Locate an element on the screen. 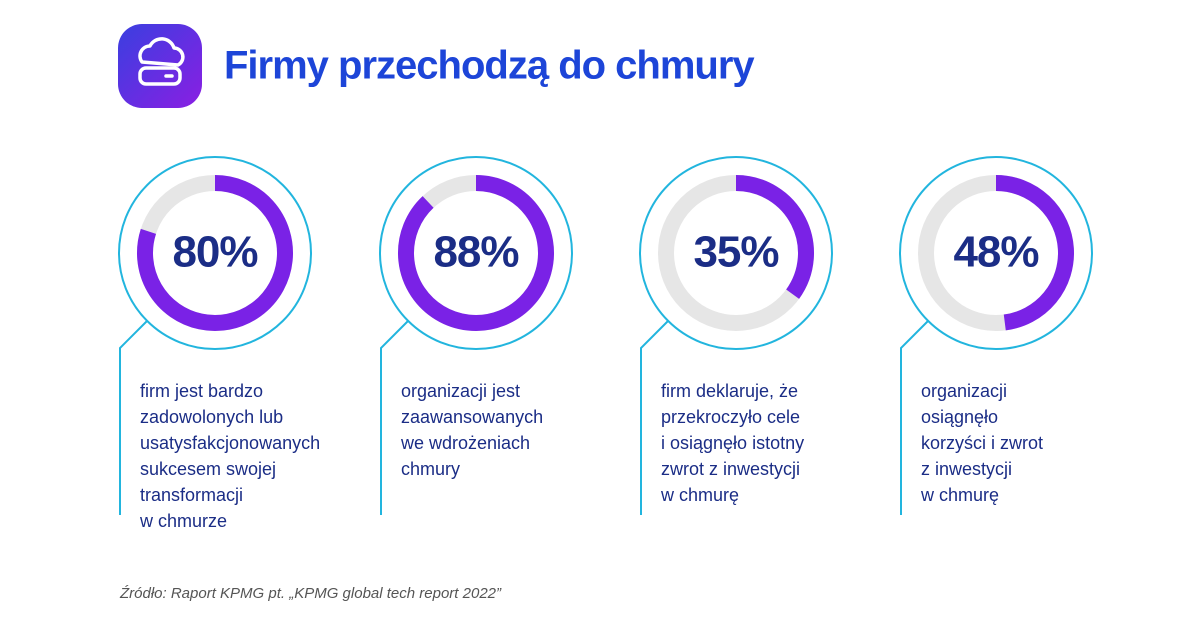  description-line: firm jest bardzo is located at coordinates (201, 391).